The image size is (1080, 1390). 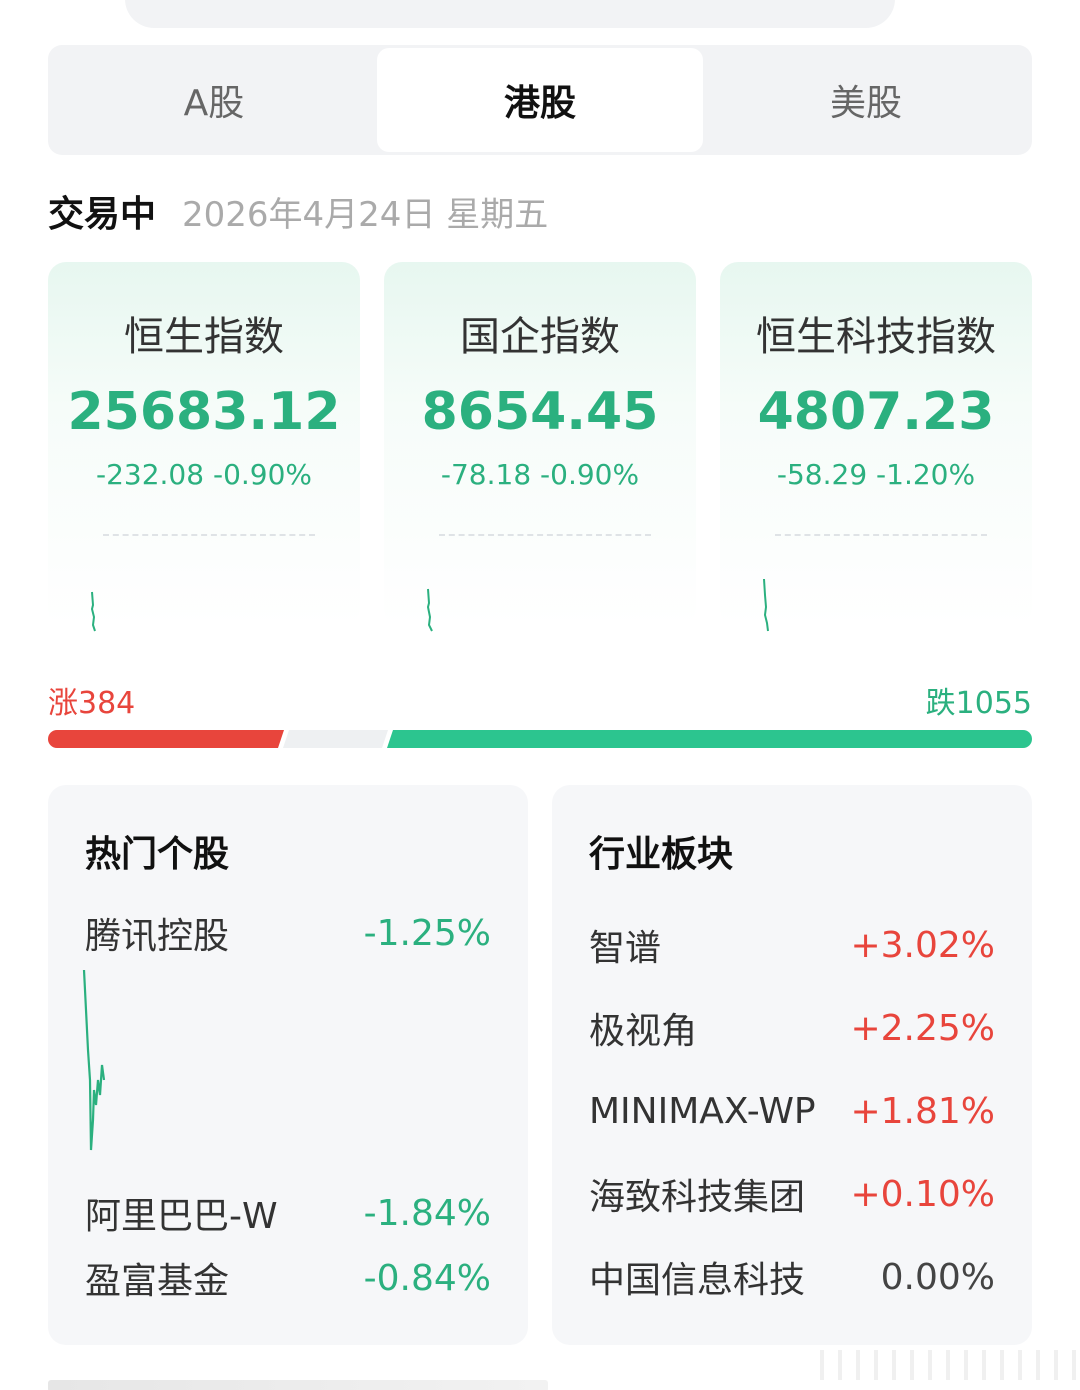 I want to click on sector-name: 中国信息科技, so click(x=697, y=1280).